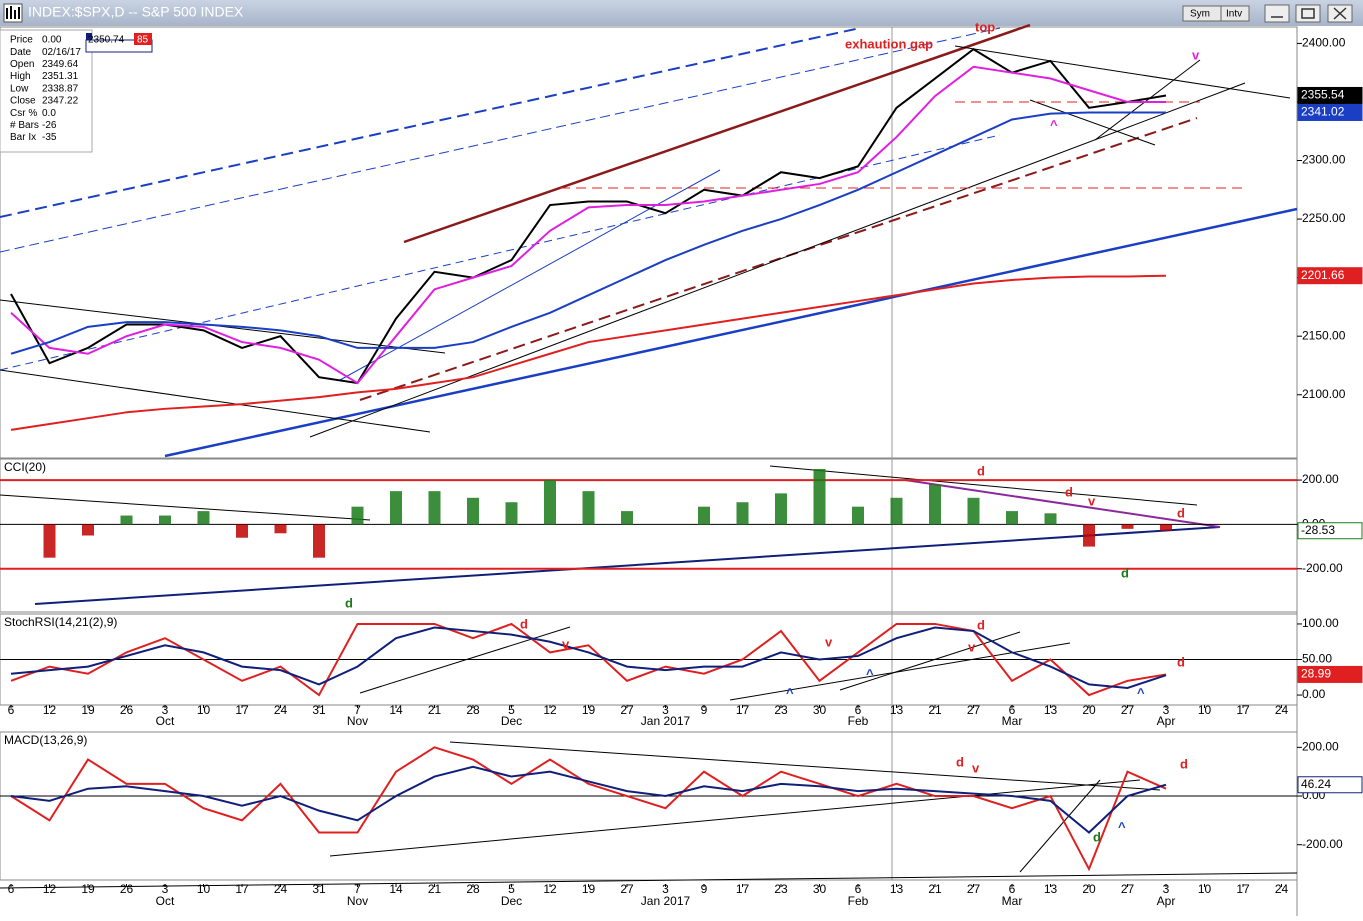  Describe the element at coordinates (136, 12) in the screenshot. I see `window-title: INDEX:$SPX,D -- S&P 500 INDEX` at that location.